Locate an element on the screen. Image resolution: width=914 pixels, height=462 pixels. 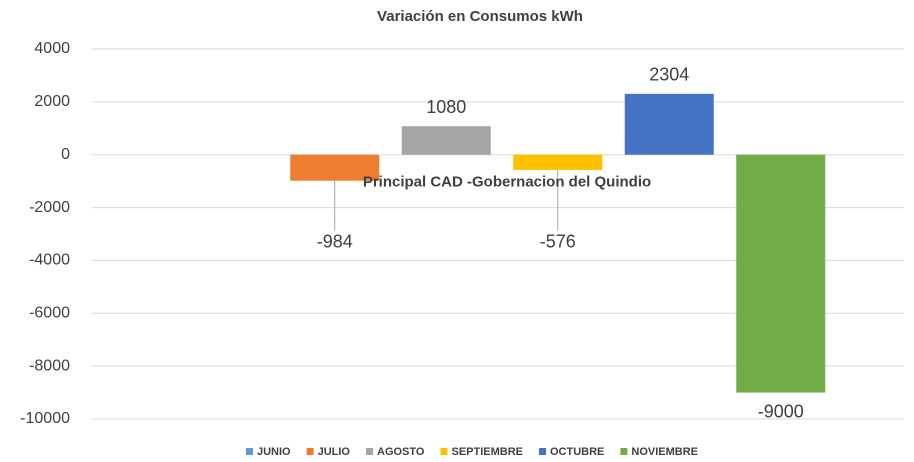
y-tick-label: 2000 is located at coordinates (52, 101).